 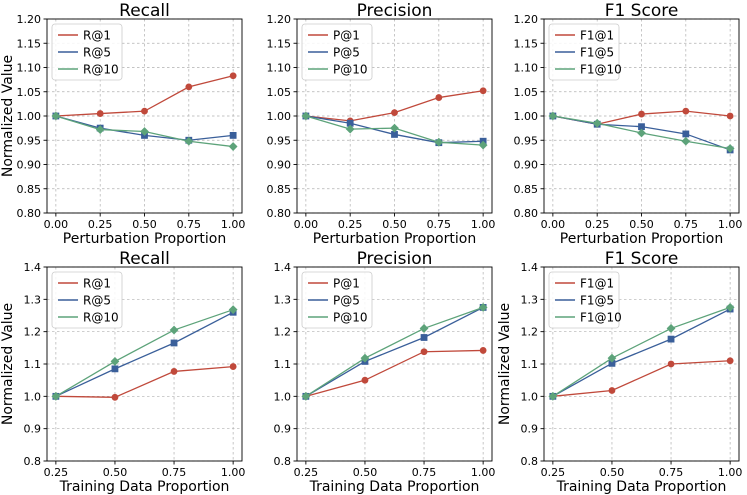 I want to click on y-axis-label: Normalized Value, so click(x=8, y=116).